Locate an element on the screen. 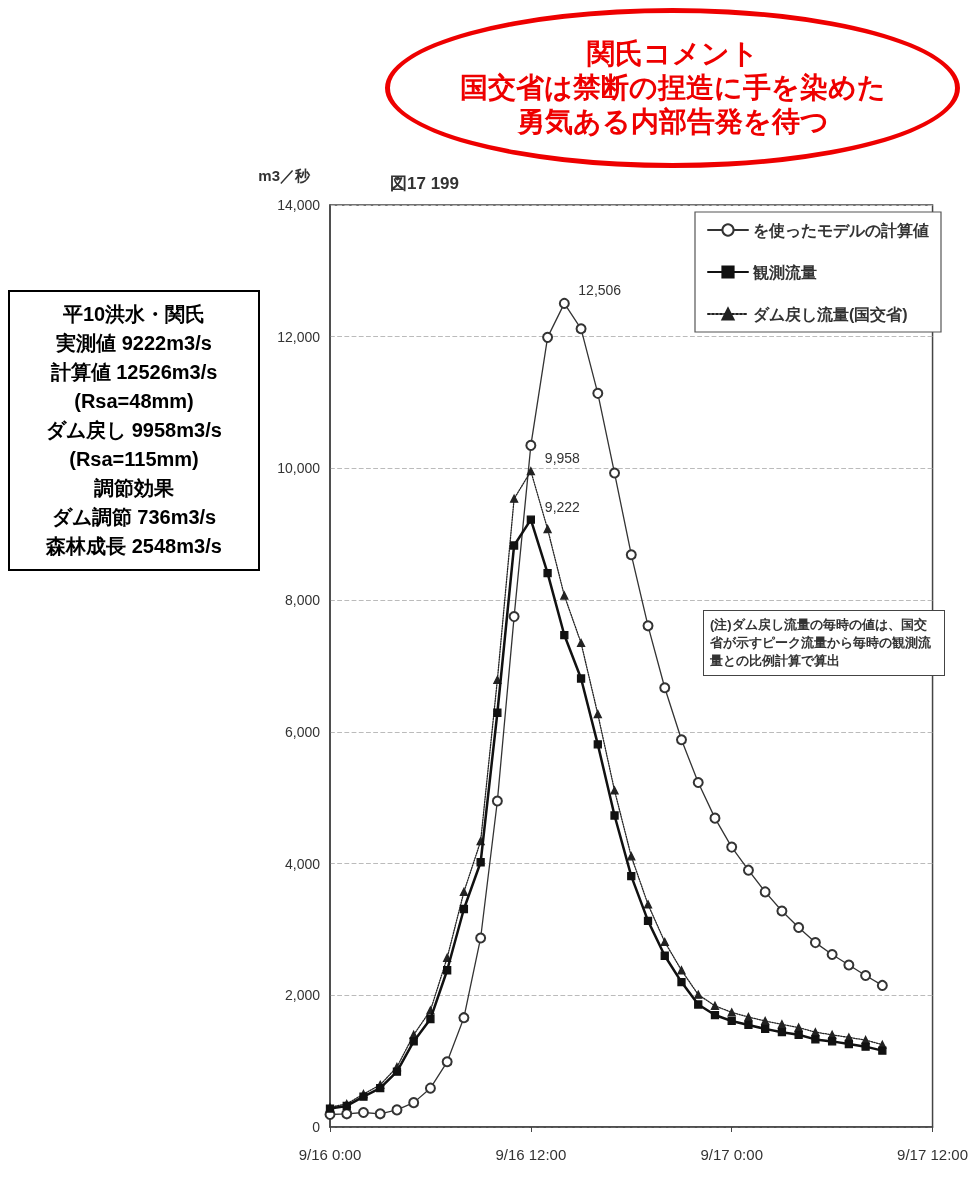 The image size is (971, 1189). y-tick-label: 14,000 is located at coordinates (299, 205).